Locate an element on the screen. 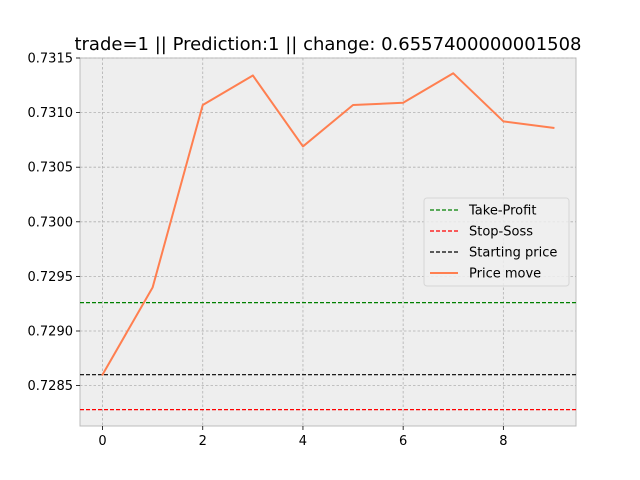  x-tick-label: 6 is located at coordinates (403, 441).